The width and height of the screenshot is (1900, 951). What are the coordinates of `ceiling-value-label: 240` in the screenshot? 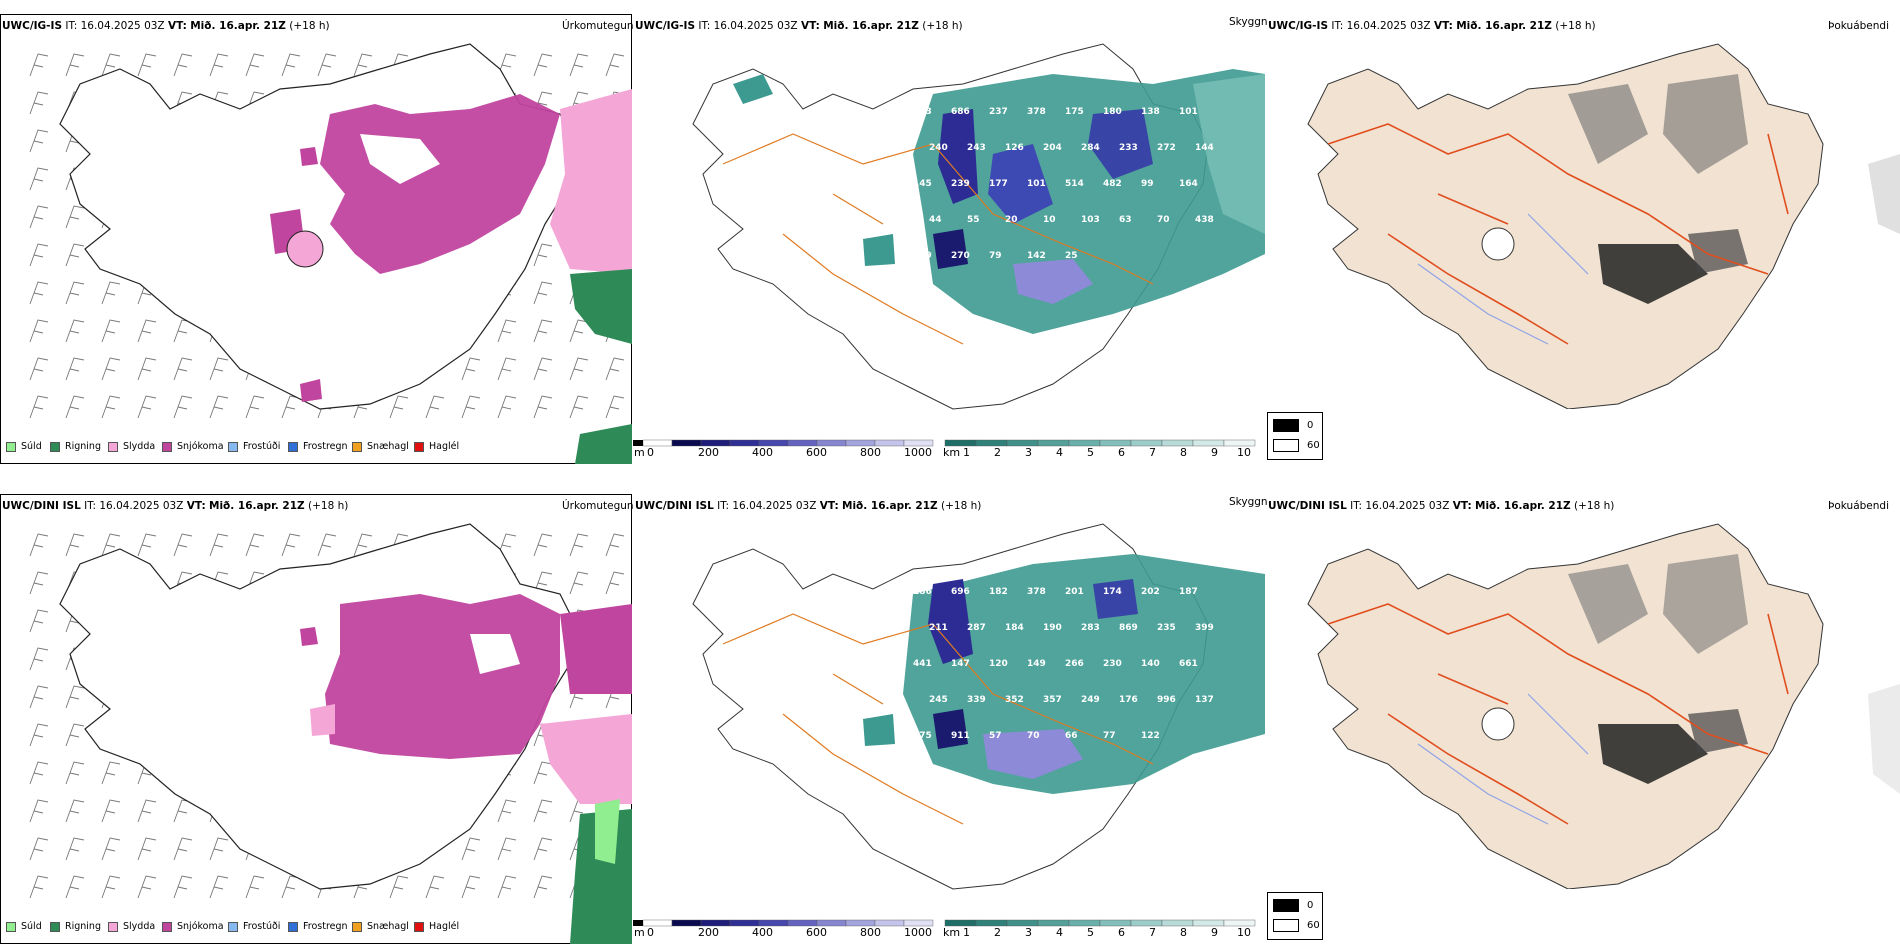 It's located at (938, 148).